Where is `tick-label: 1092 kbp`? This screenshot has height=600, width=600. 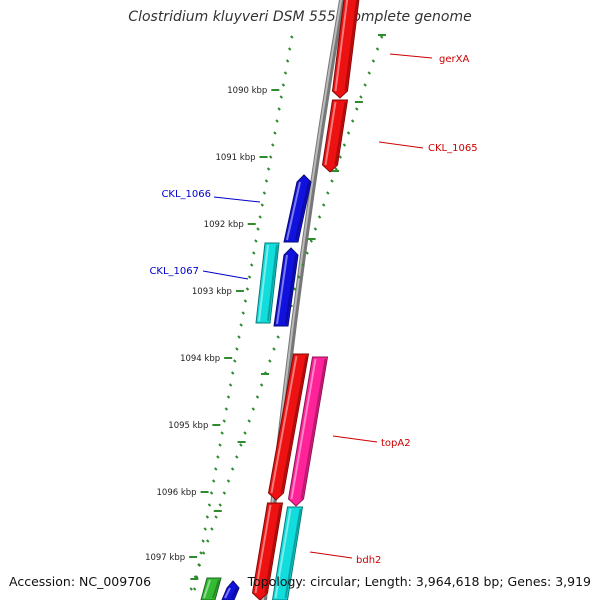 tick-label: 1092 kbp is located at coordinates (224, 225).